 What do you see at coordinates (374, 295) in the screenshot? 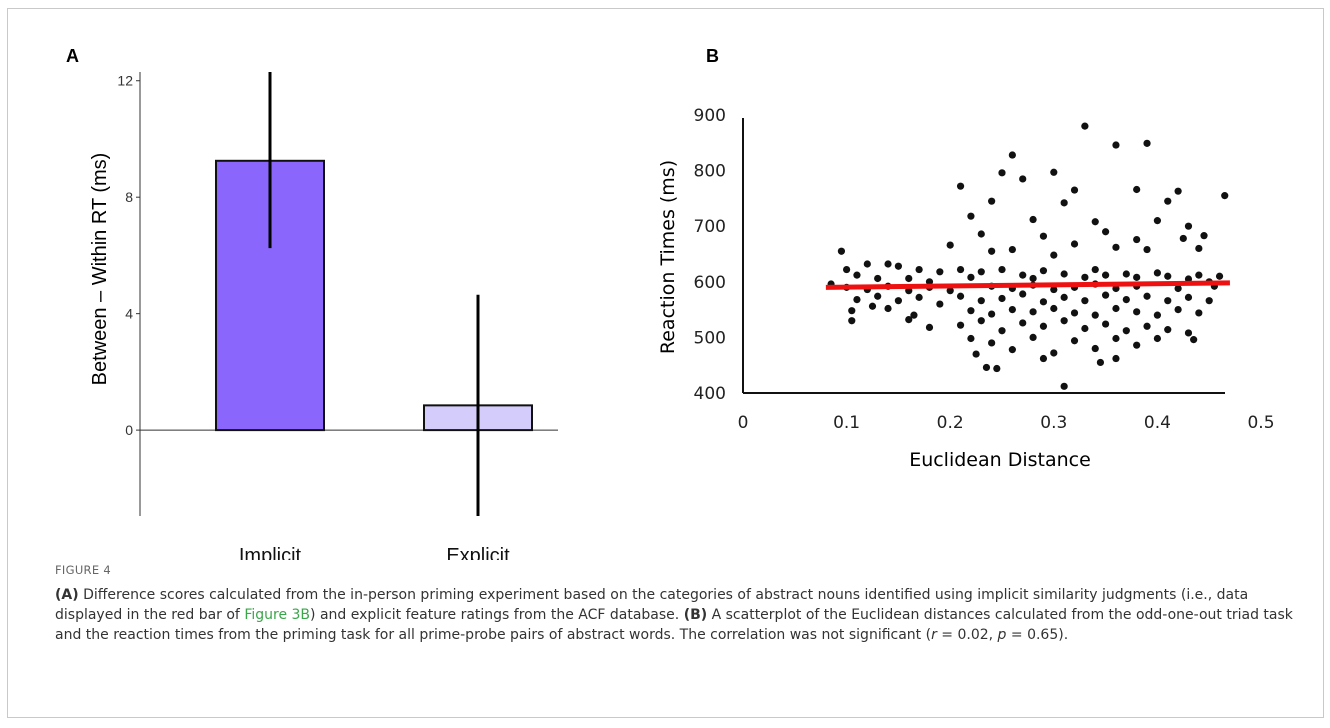
I see `bars-a` at bounding box center [374, 295].